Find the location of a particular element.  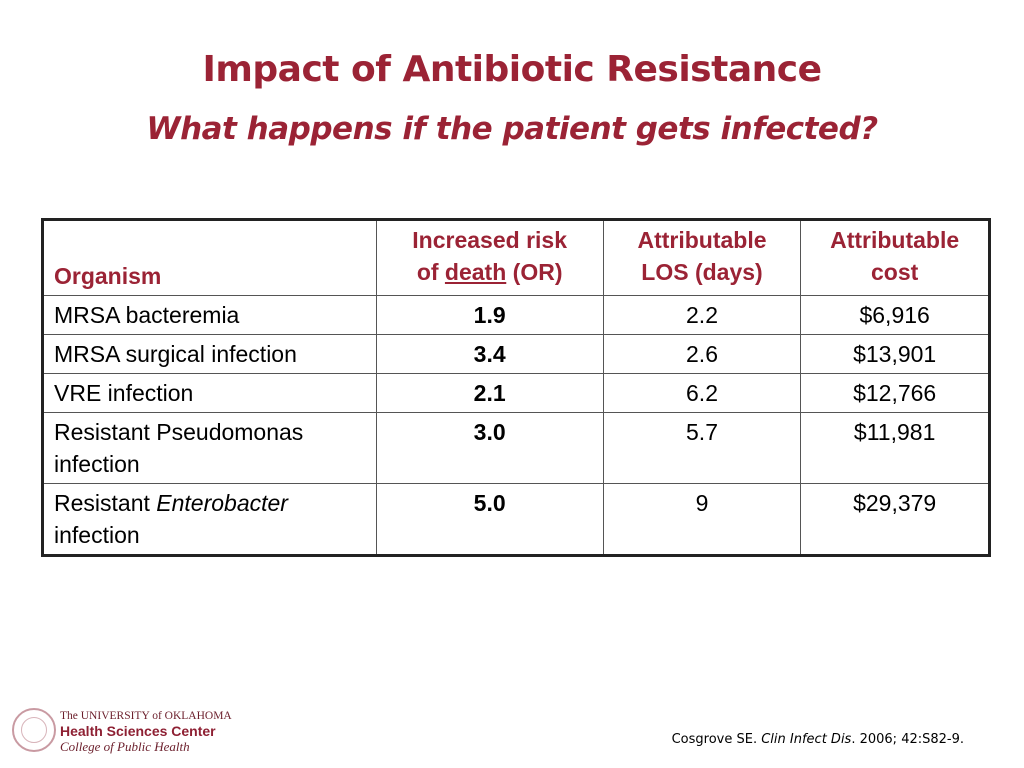

cell-los: 5.7 is located at coordinates (702, 448).